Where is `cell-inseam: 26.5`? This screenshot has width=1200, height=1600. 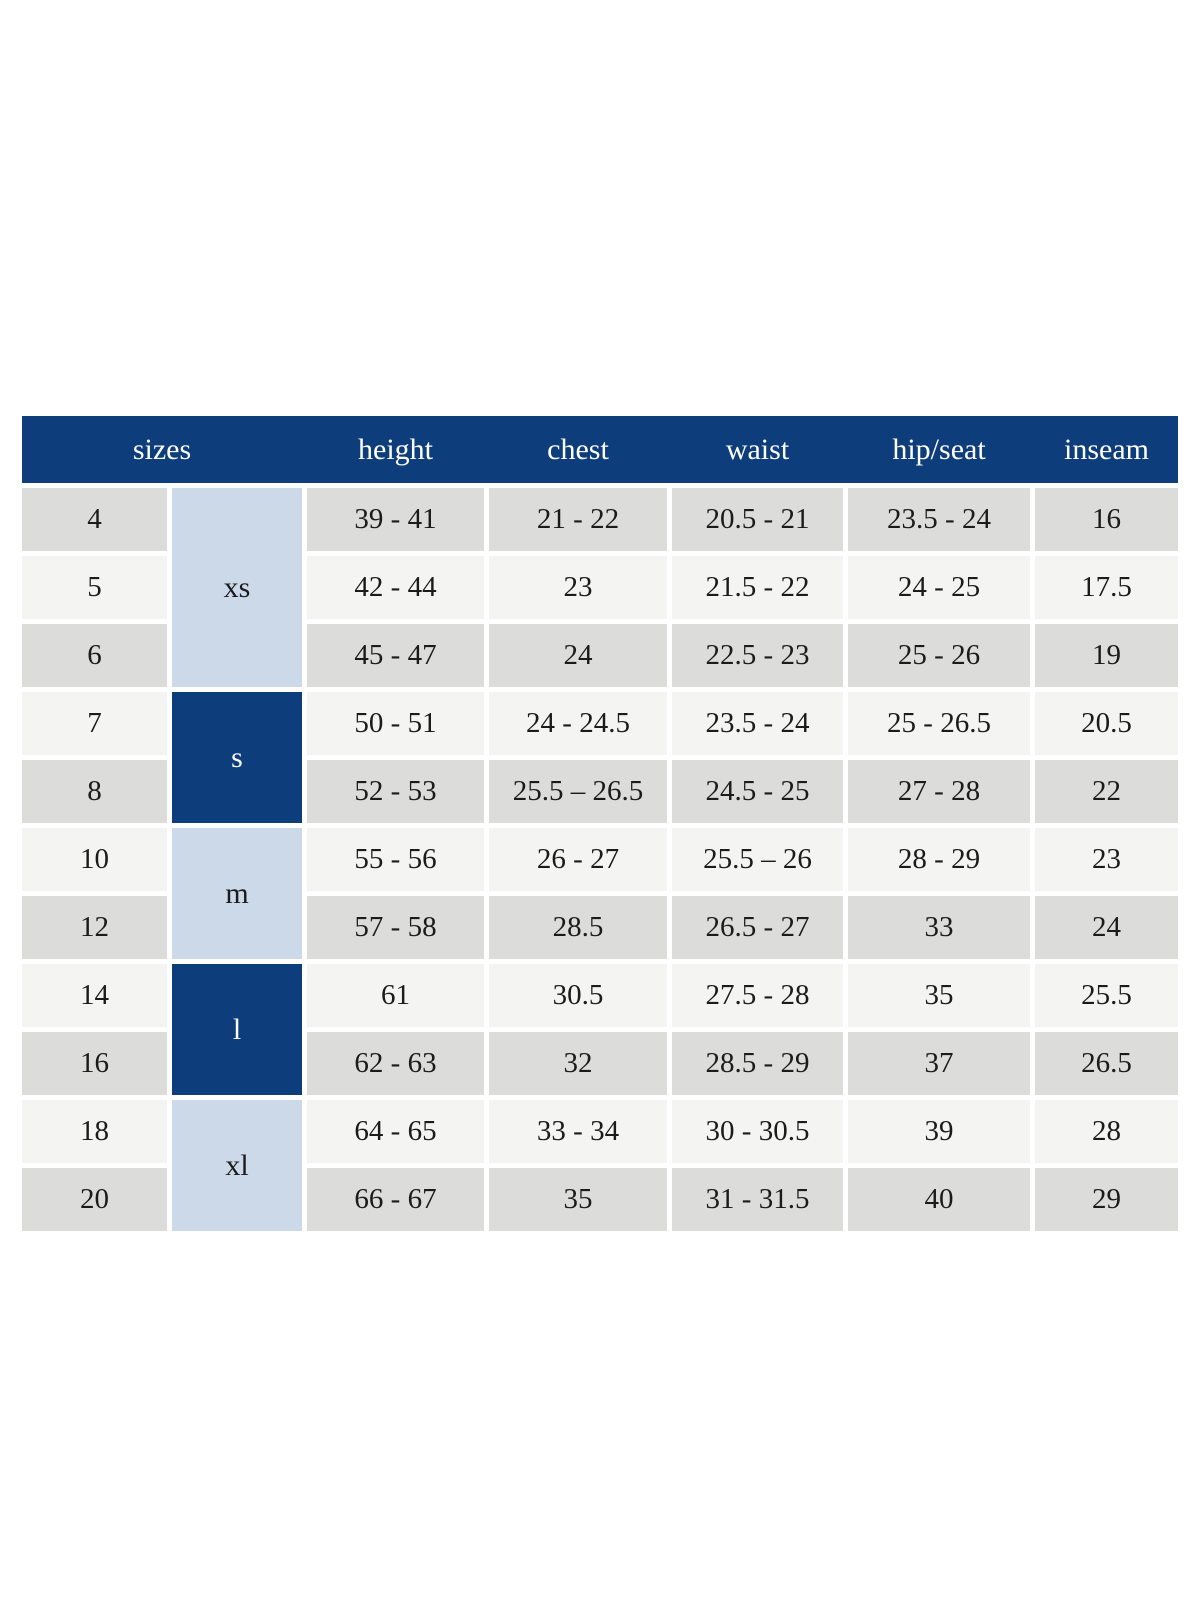 cell-inseam: 26.5 is located at coordinates (1106, 1063).